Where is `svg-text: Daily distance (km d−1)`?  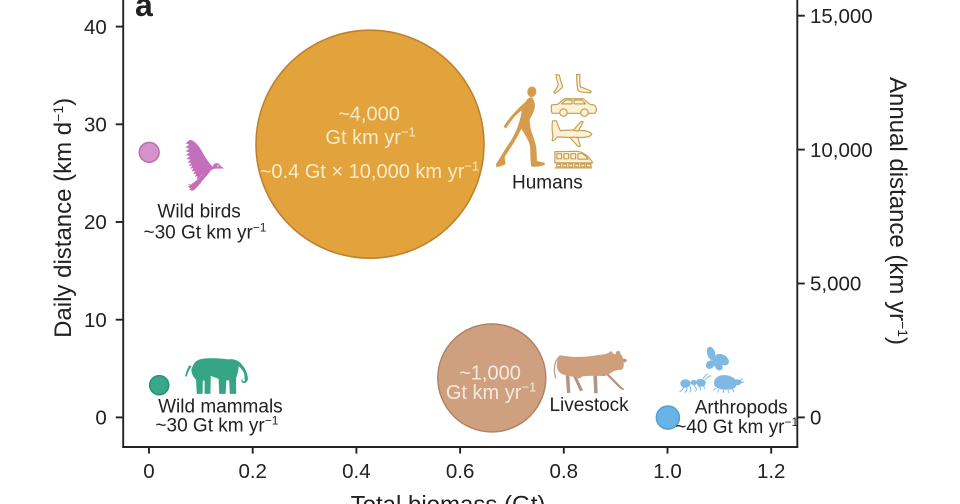
svg-text: Daily distance (km d−1) is located at coordinates (63, 218).